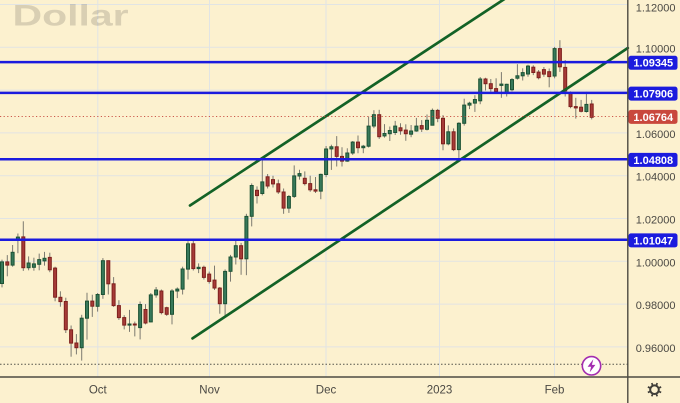 The height and width of the screenshot is (403, 680). I want to click on svg-text: 1.07906, so click(653, 95).